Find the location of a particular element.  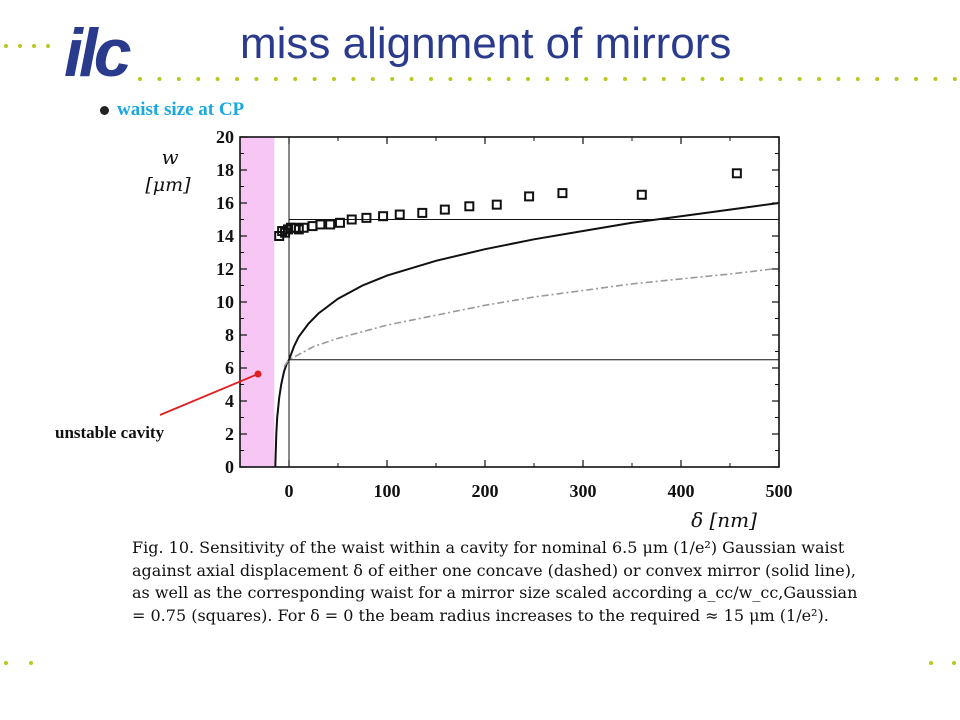

y-tick-label: 18 is located at coordinates (225, 170).